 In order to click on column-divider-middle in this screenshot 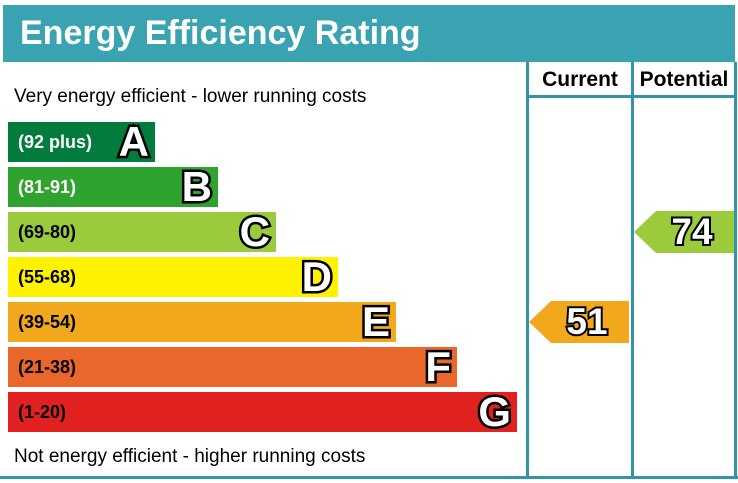, I will do `click(632, 270)`.